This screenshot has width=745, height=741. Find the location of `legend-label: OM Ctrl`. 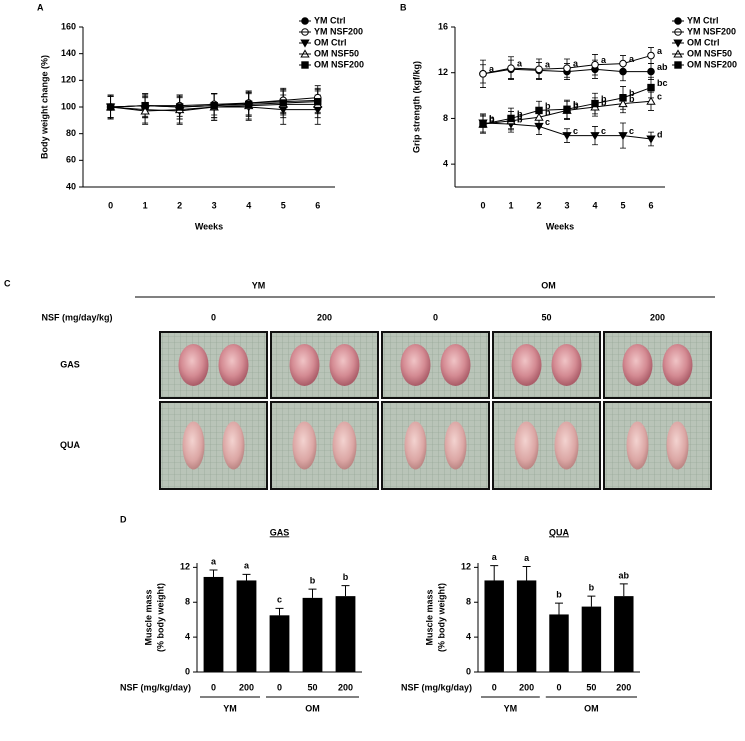

legend-label: OM Ctrl is located at coordinates (703, 42).